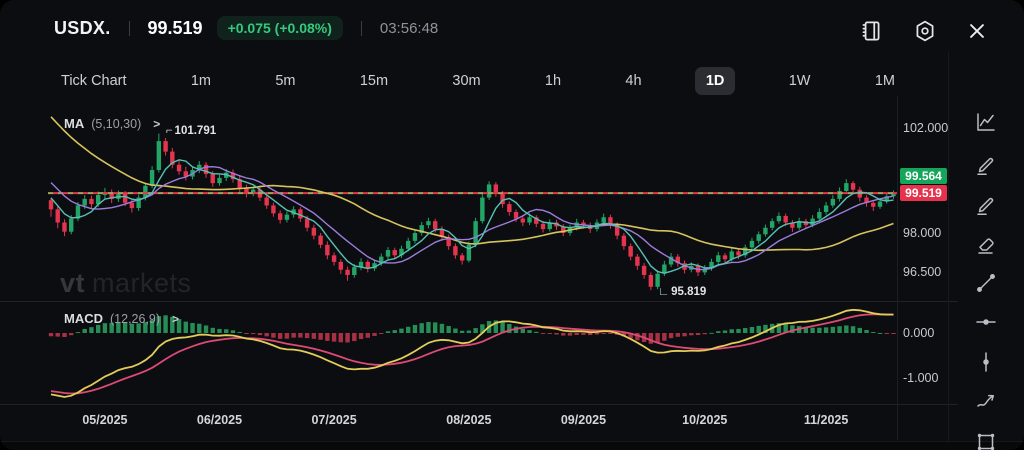 The height and width of the screenshot is (450, 1024). I want to click on low-price-annotation: ∟ 95.819, so click(682, 292).